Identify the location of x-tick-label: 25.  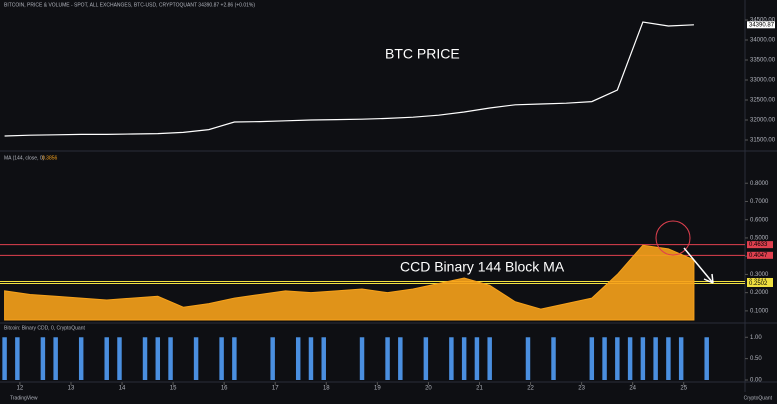
(683, 389).